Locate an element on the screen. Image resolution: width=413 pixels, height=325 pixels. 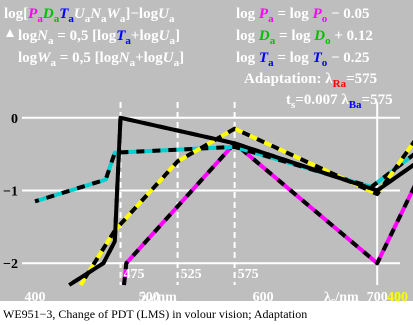
header-adaptation-line: ts=0.007 λBa=575 is located at coordinates (339, 101).